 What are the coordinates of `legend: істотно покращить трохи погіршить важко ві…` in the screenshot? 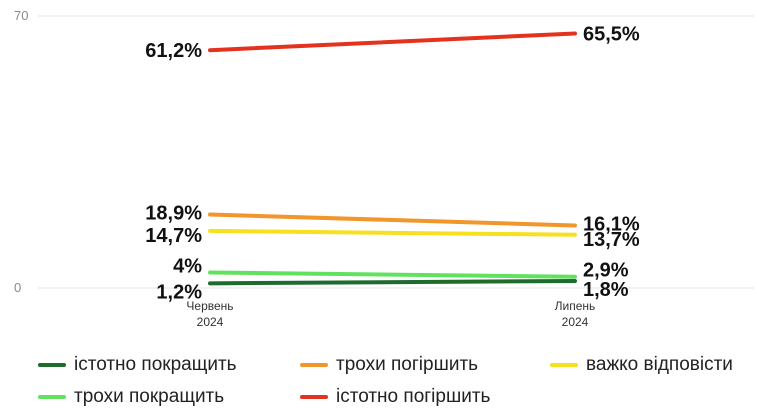 It's located at (395, 381).